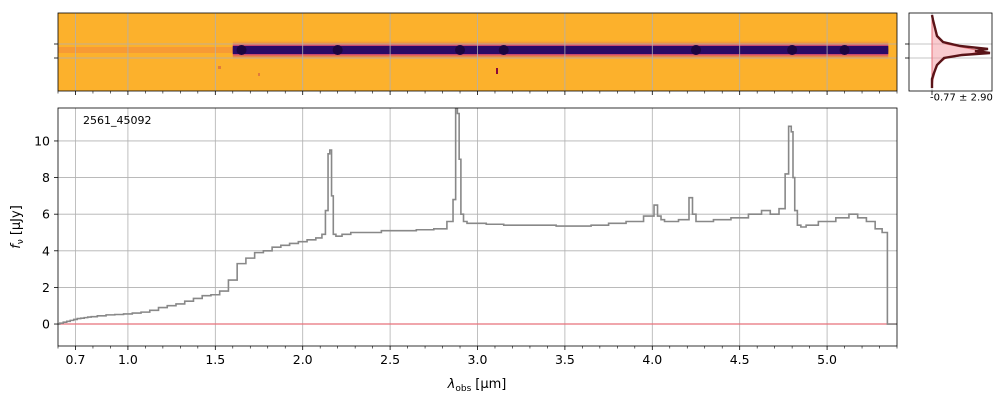 The image size is (1000, 400). I want to click on y-tick-label: 0, so click(46, 324).